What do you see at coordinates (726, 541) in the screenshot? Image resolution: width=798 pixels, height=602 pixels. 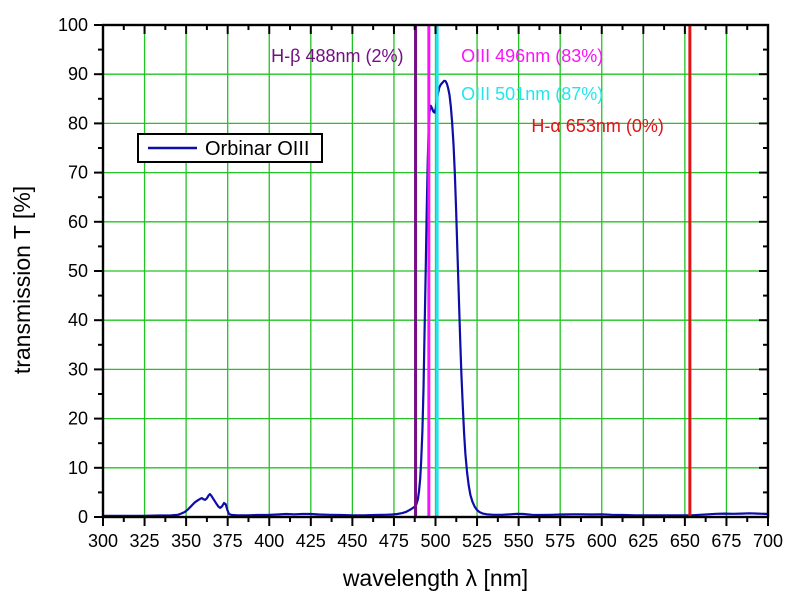 I see `x-tick-label-675: 675` at bounding box center [726, 541].